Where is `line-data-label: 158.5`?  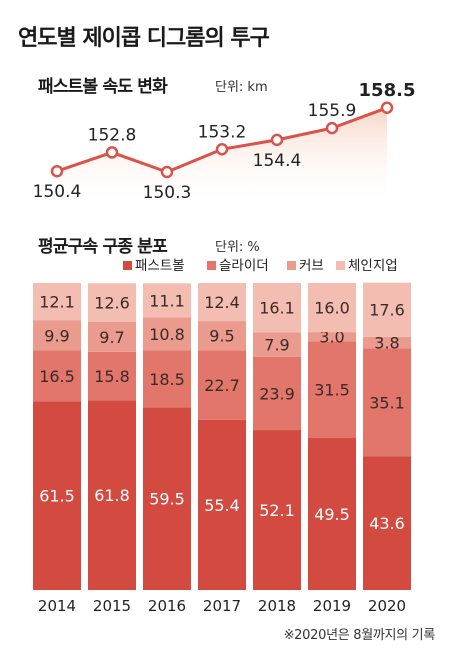 line-data-label: 158.5 is located at coordinates (387, 90).